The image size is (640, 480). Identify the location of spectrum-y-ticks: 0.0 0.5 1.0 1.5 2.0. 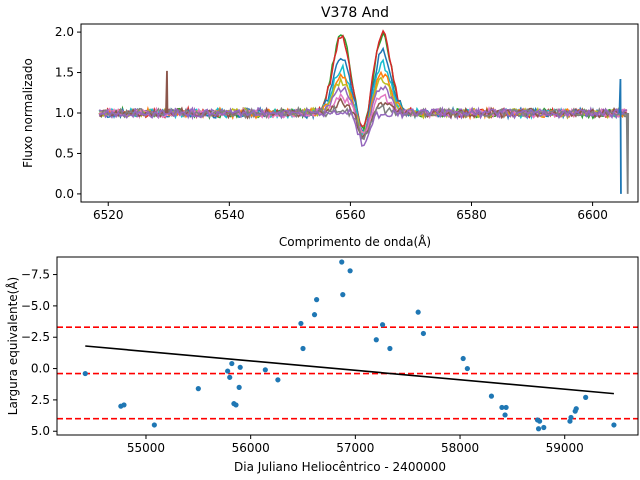
(68, 113).